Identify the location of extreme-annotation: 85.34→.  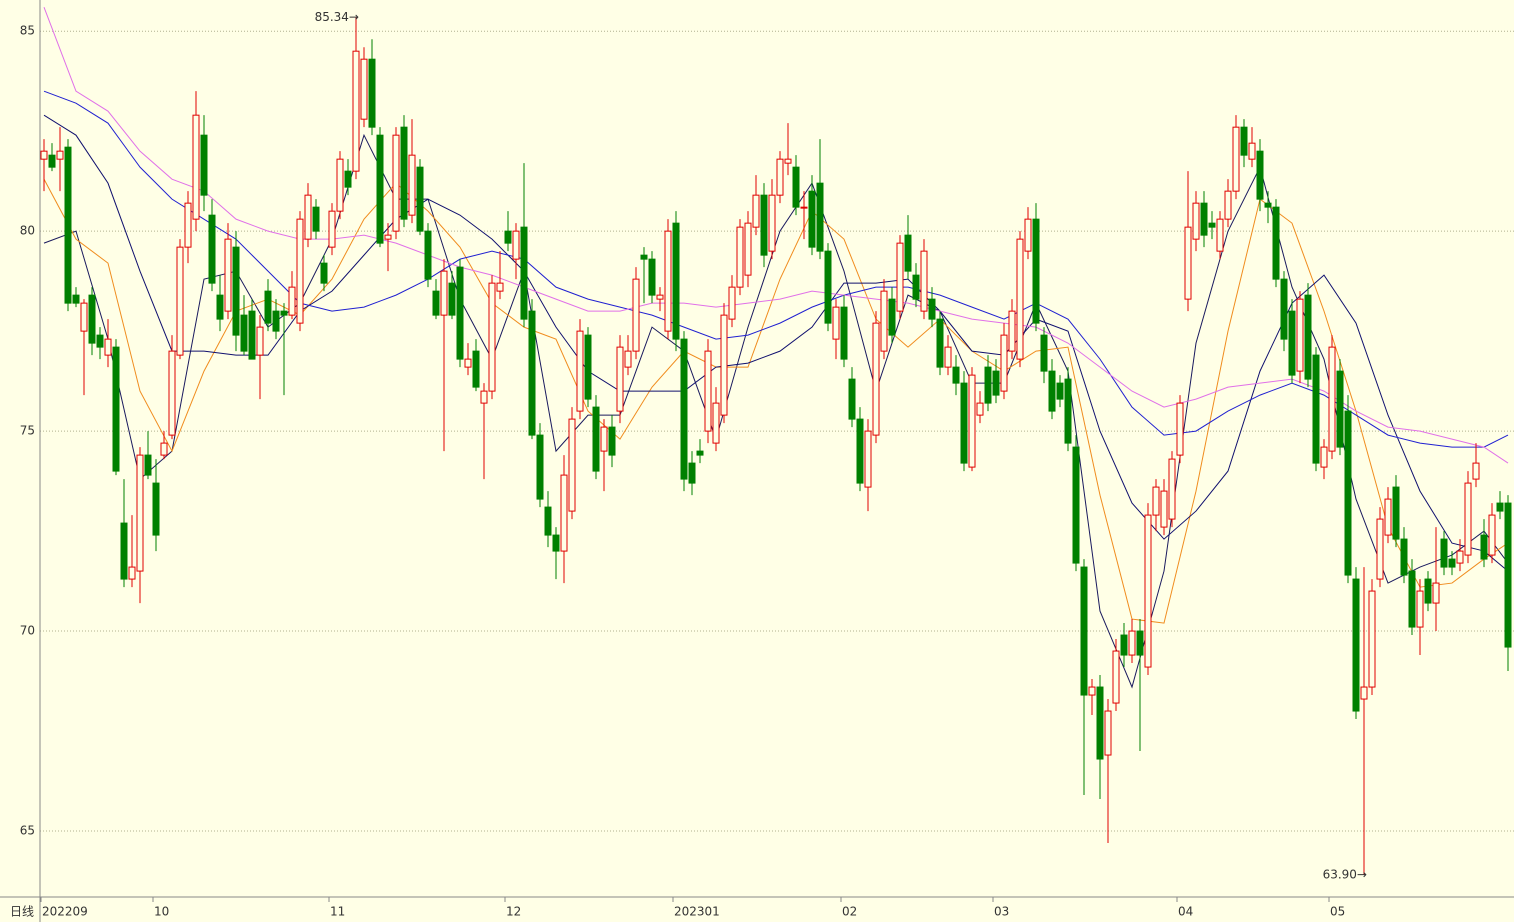
(337, 17).